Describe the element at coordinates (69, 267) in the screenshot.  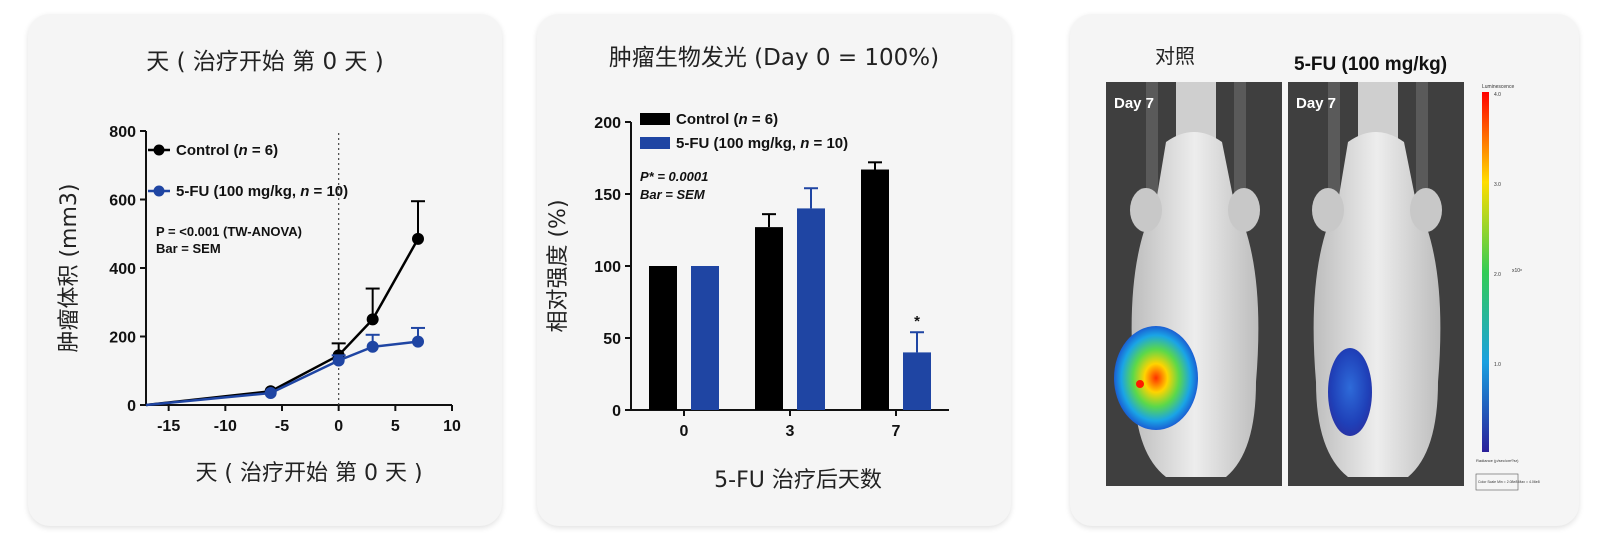
I see `y-axis-title: 肿瘤体积 (mm3)` at that location.